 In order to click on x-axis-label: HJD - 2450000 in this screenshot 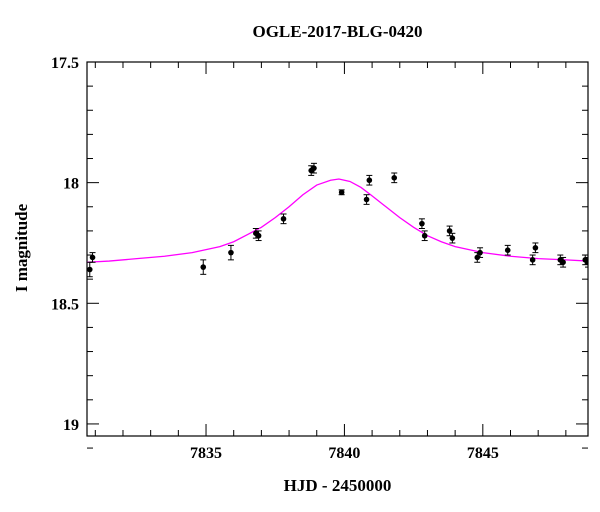, I will do `click(337, 485)`.